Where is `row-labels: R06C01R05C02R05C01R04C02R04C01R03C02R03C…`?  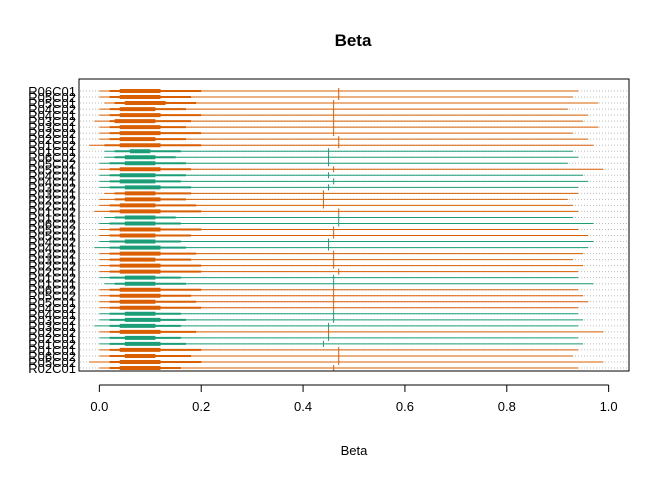
row-labels: R06C01R05C02R05C01R04C02R04C01R03C02R03C… is located at coordinates (52, 230).